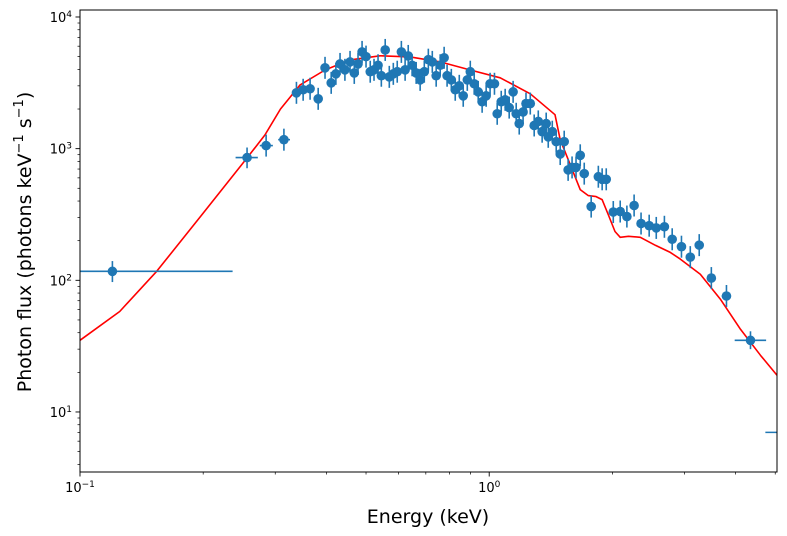 The image size is (787, 536). I want to click on y-tick-label: 102, so click(61, 281).